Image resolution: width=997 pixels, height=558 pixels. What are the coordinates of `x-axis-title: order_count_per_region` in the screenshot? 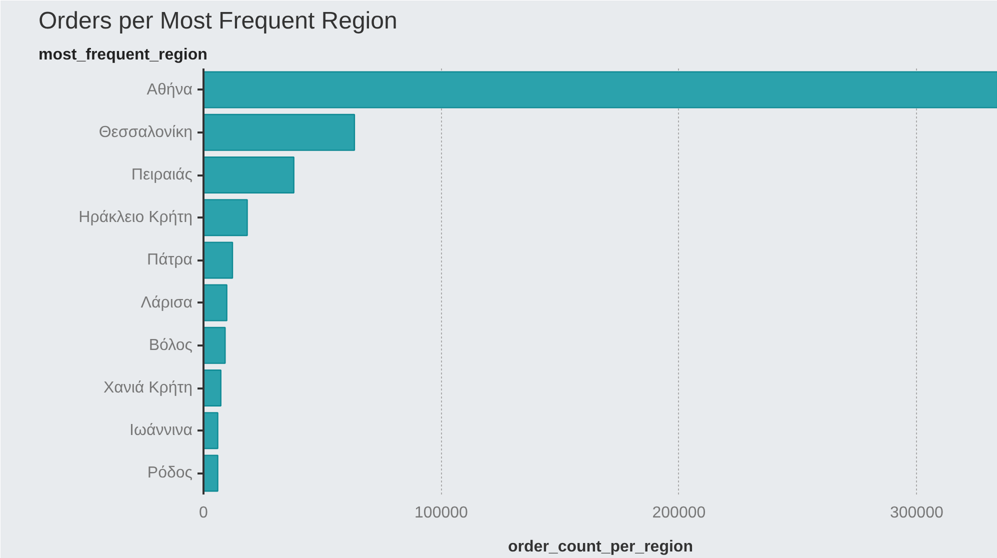 It's located at (600, 547).